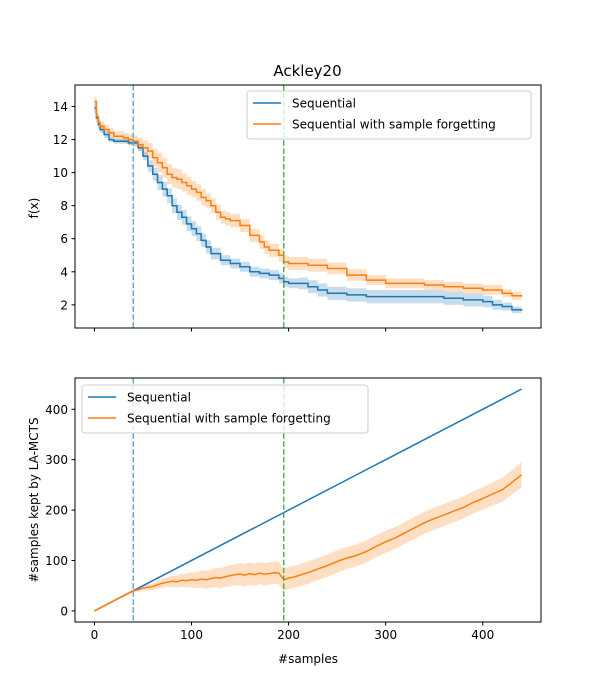 The height and width of the screenshot is (700, 600). I want to click on bottom-chart-legend-box, so click(225, 409).